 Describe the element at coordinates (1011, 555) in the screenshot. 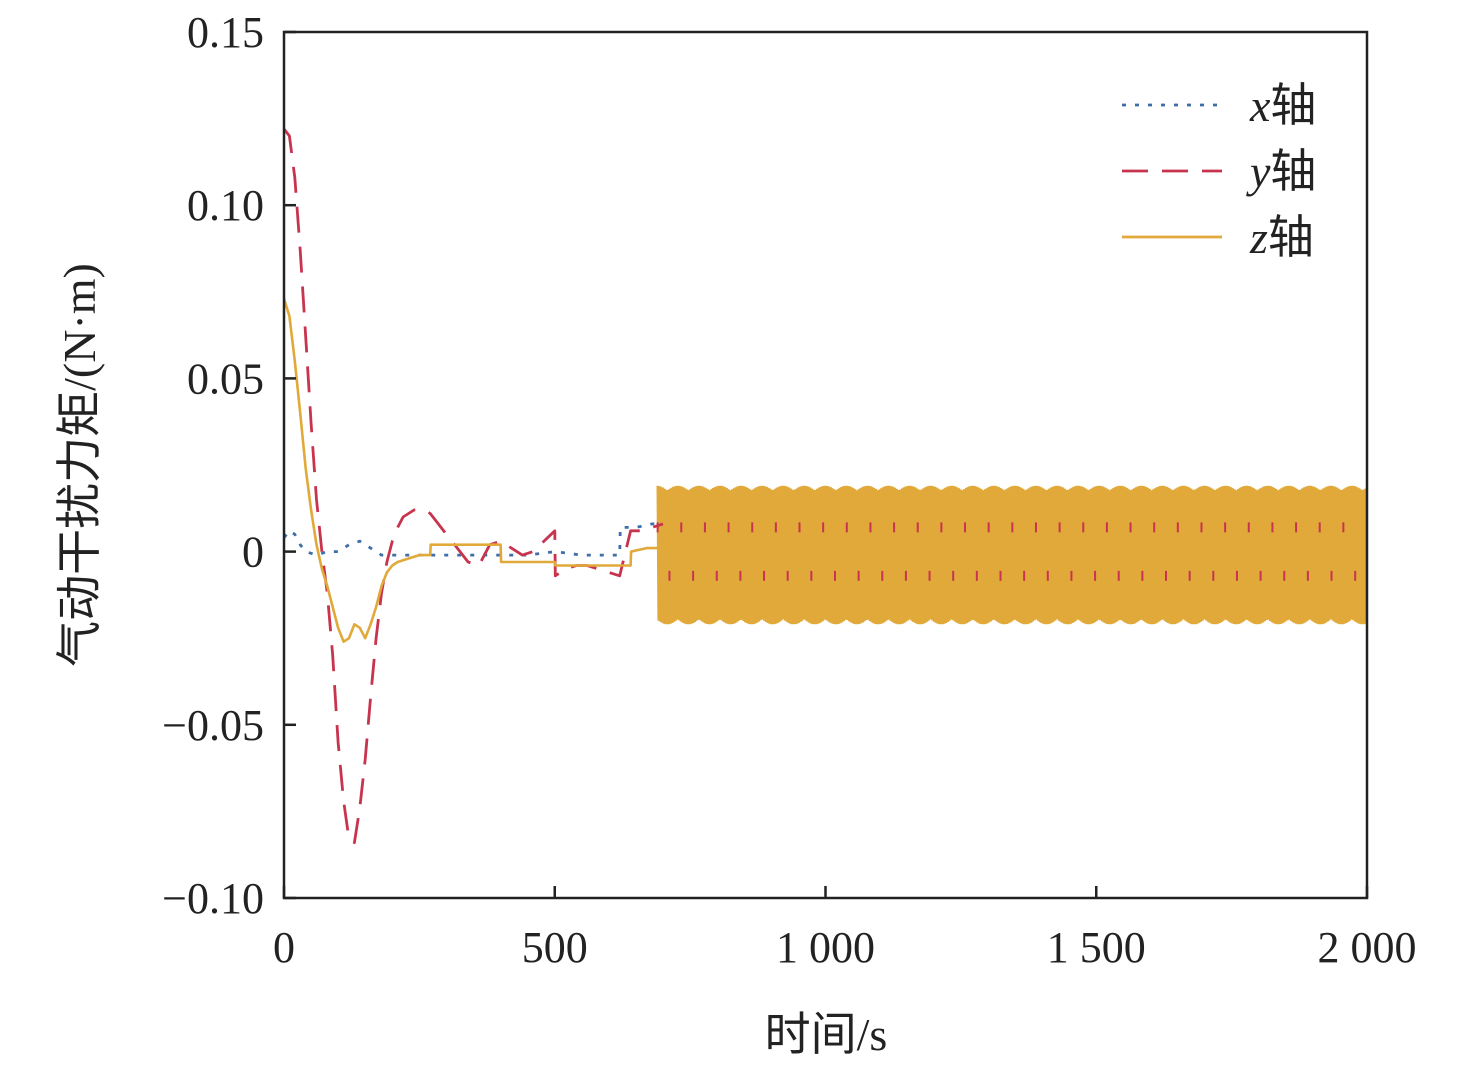

I see `oscillation-band` at that location.